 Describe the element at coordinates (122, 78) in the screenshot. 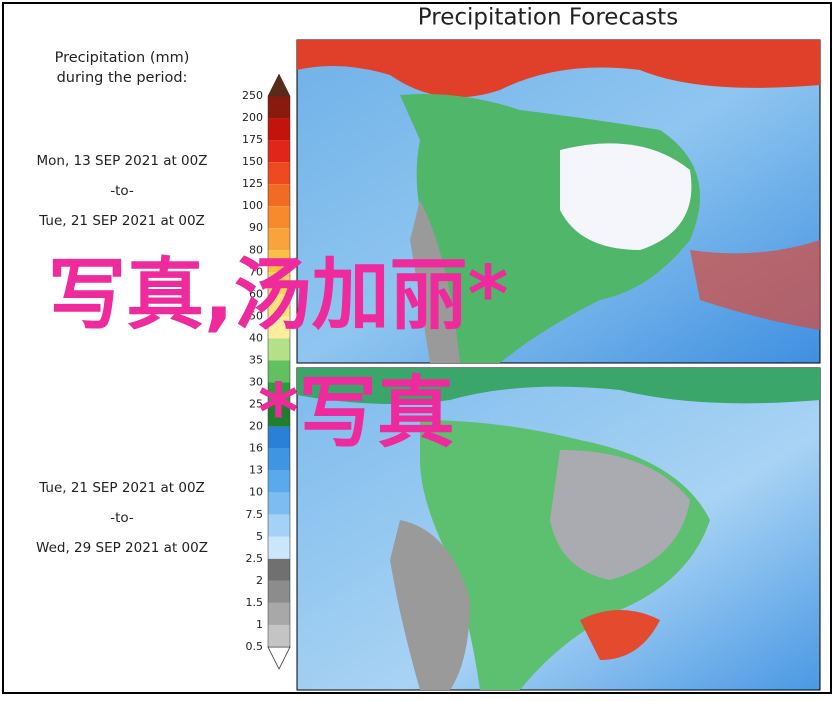

I see `legend-title: during the period:` at that location.